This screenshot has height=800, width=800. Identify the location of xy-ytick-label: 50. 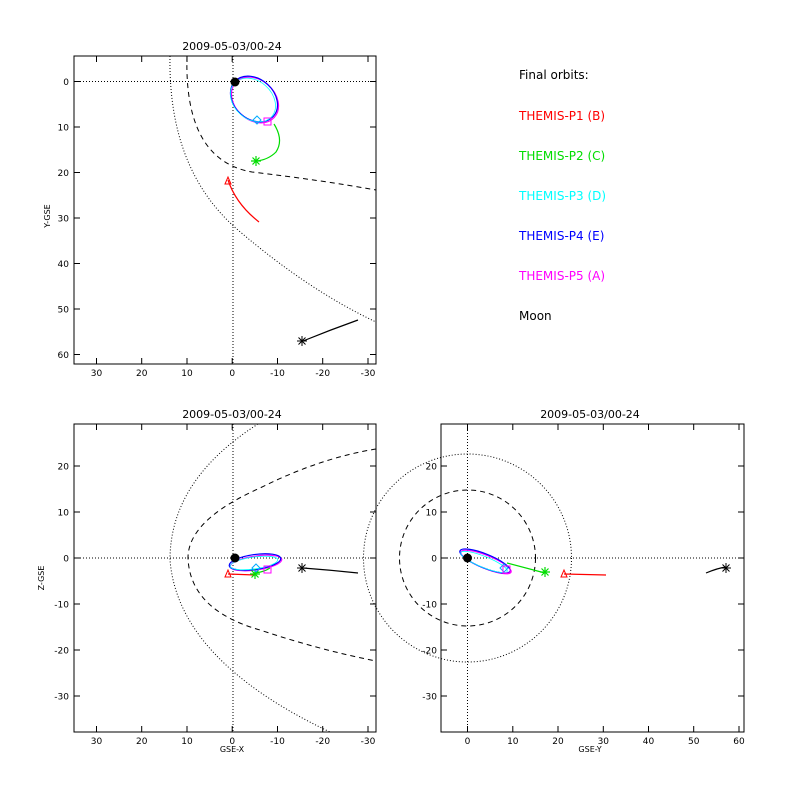
(64, 311).